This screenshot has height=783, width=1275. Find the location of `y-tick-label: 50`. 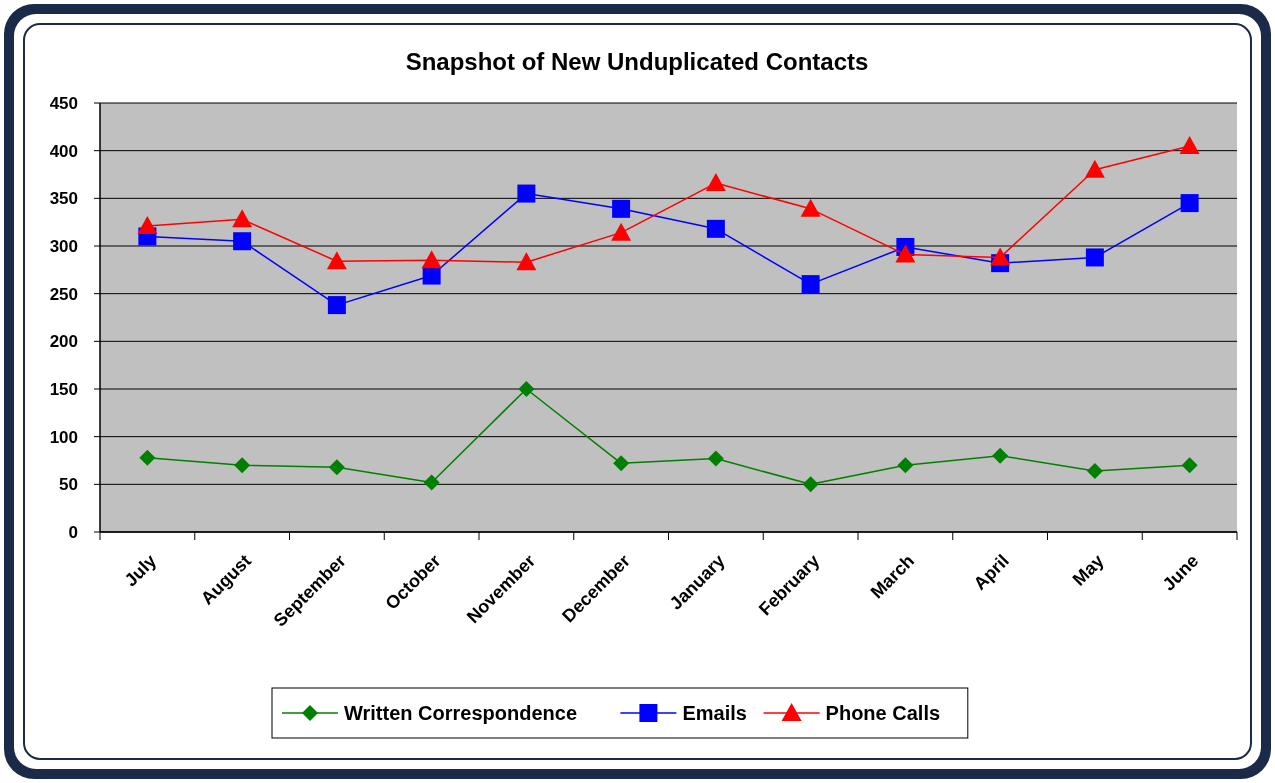

y-tick-label: 50 is located at coordinates (68, 485).